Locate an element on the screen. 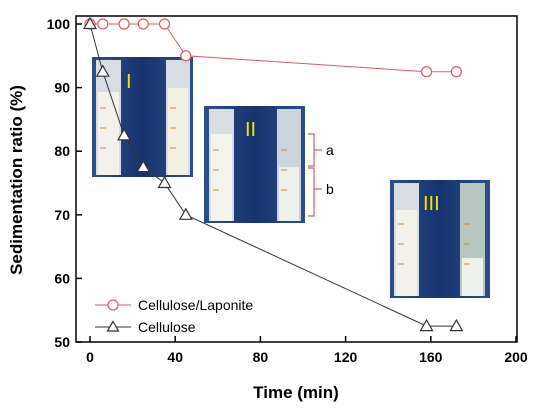  legend-triangle-marker is located at coordinates (113, 326).